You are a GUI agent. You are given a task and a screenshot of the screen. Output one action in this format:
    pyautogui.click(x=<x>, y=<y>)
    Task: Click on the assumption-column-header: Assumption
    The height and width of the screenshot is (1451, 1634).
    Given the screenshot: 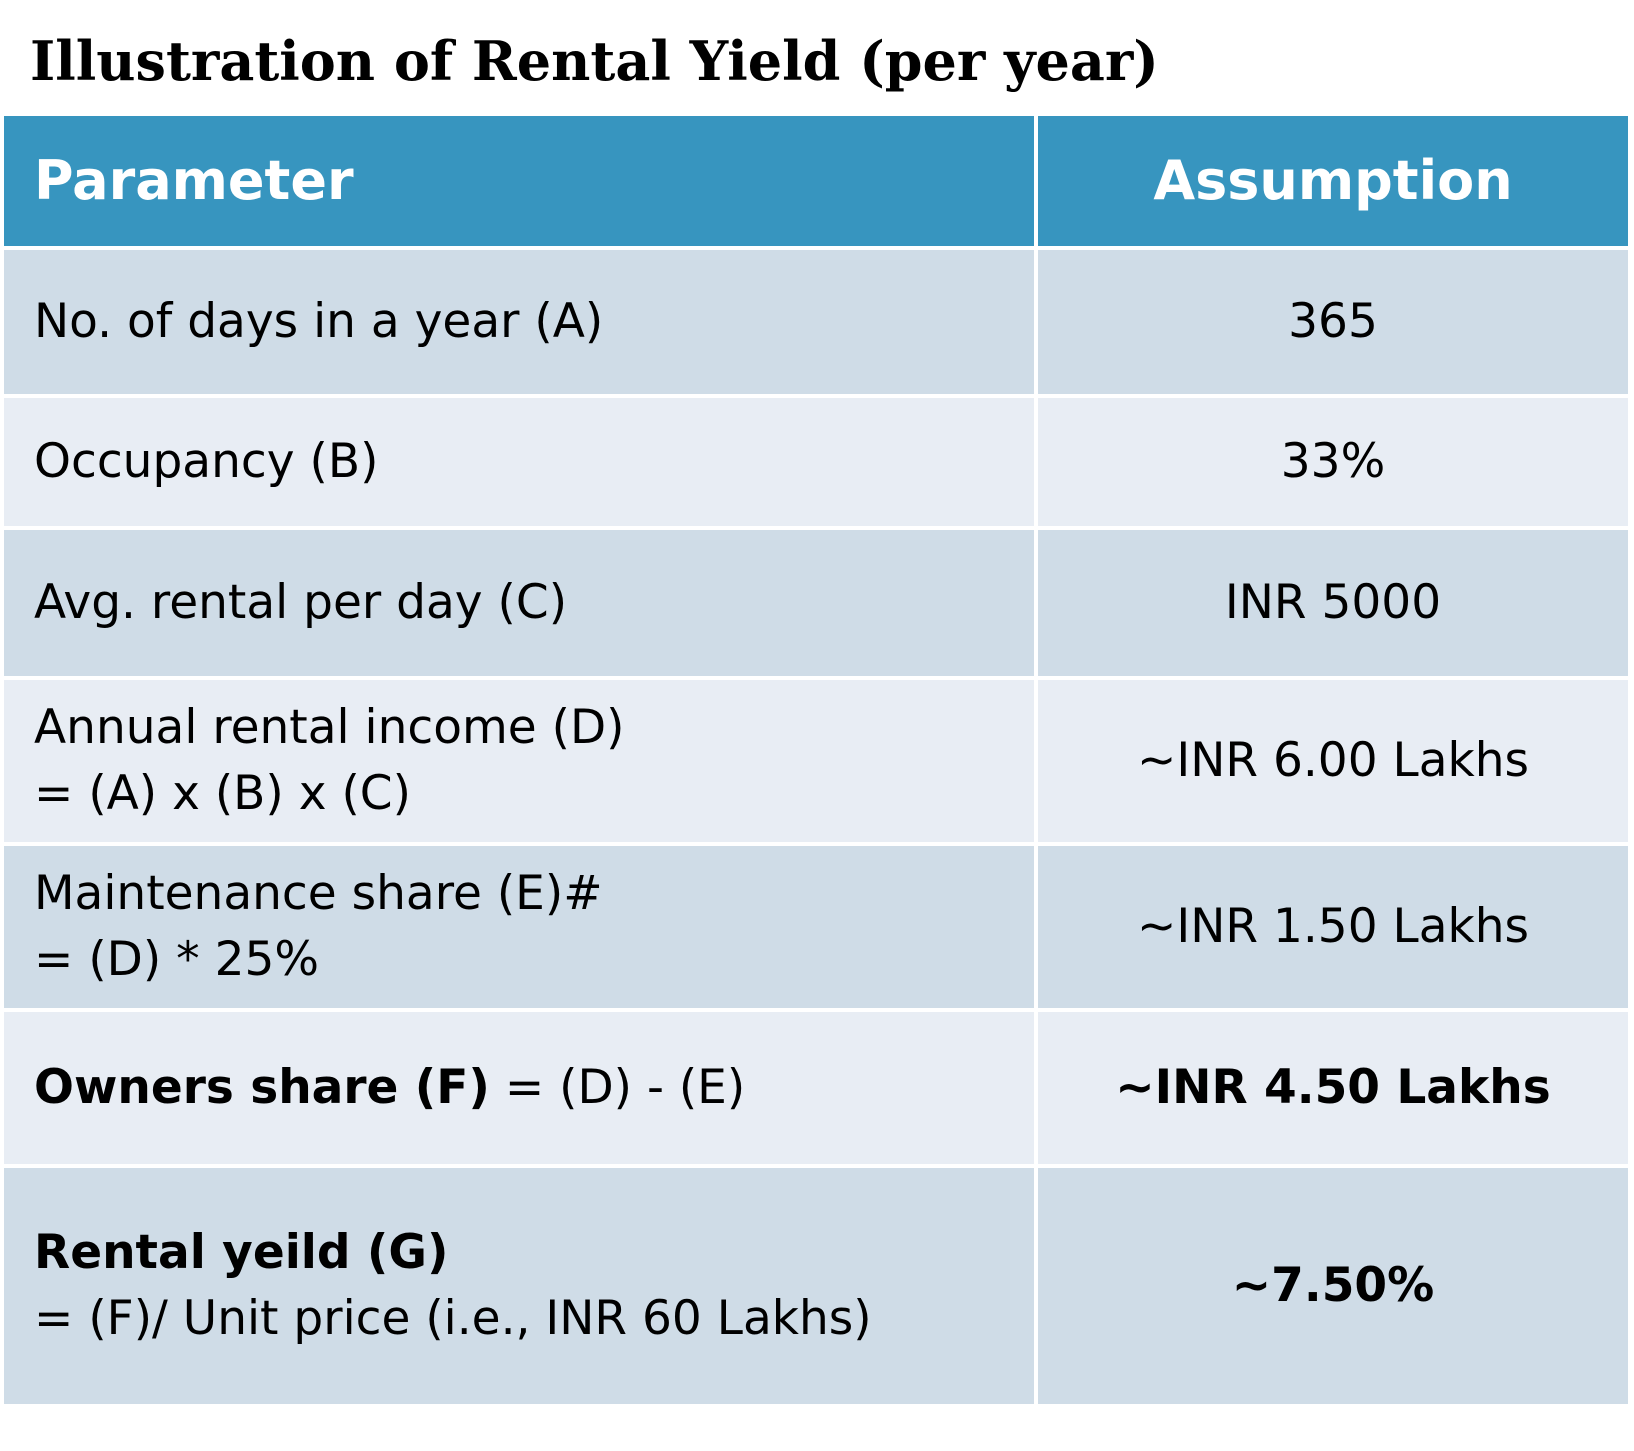 What is the action you would take?
    pyautogui.click(x=1333, y=181)
    